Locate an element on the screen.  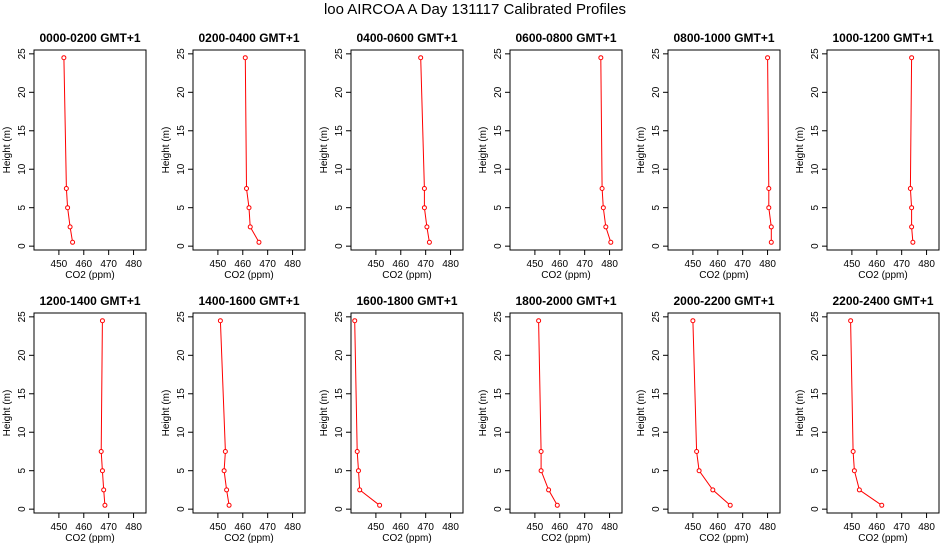
panel-title: 0200-0400 GMT+1 is located at coordinates (248, 38).